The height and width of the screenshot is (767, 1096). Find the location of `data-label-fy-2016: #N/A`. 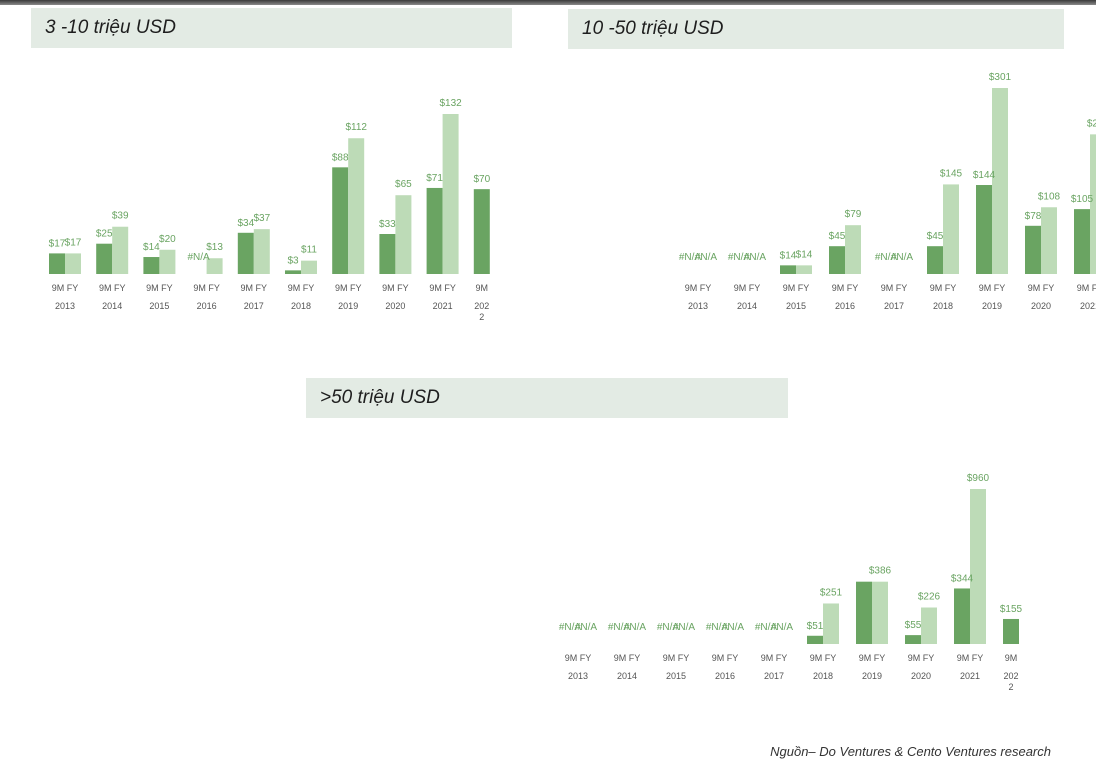

data-label-fy-2016: #N/A is located at coordinates (733, 627).